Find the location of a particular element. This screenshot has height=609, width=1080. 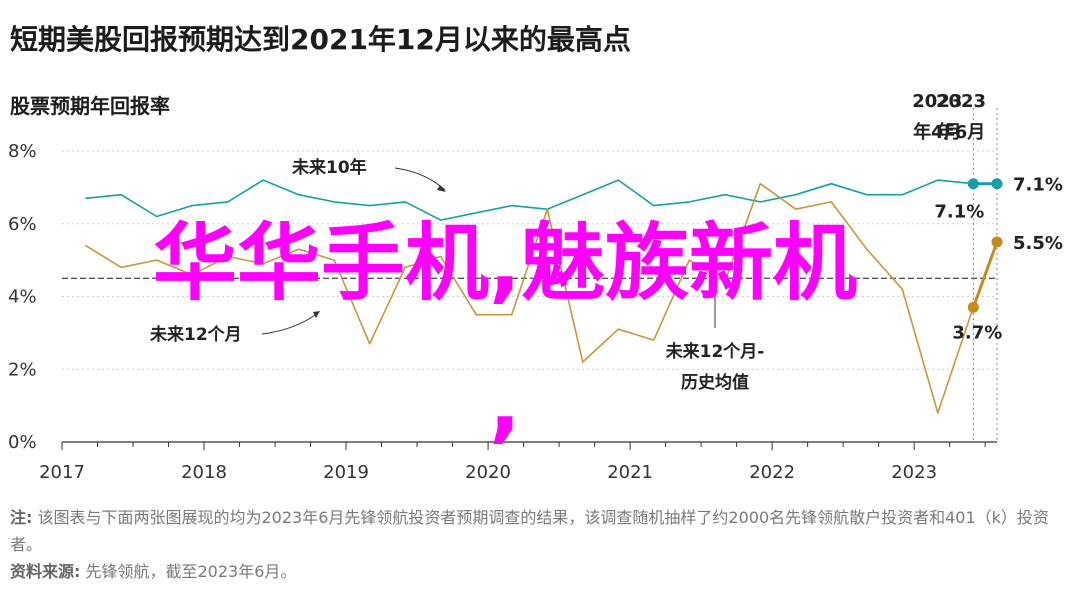

x-tick-label: 2021 is located at coordinates (630, 472).